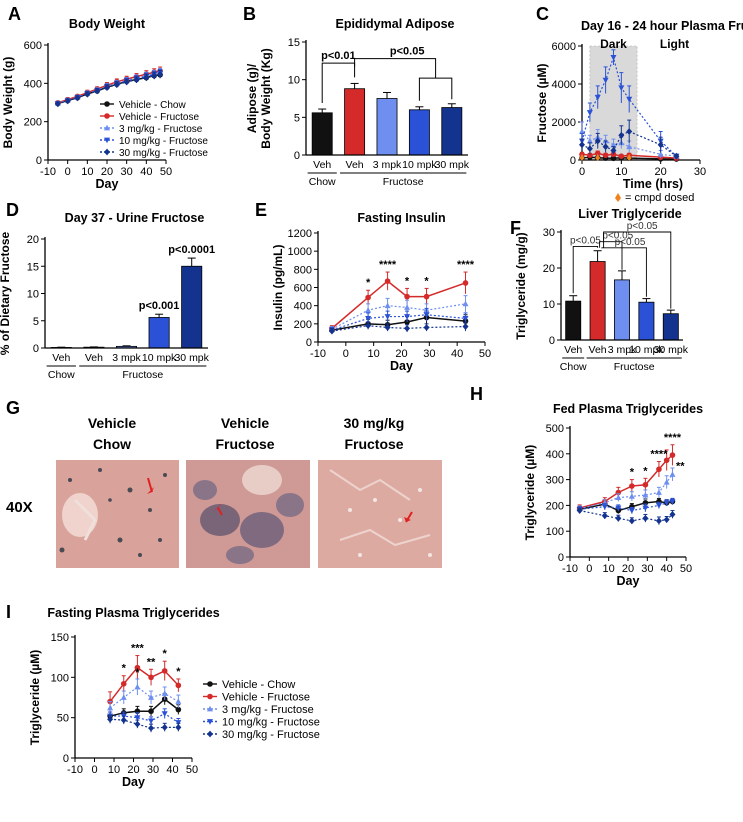  Describe the element at coordinates (152, 105) in the screenshot. I see `legend-entry: Vehicle - Chow` at that location.